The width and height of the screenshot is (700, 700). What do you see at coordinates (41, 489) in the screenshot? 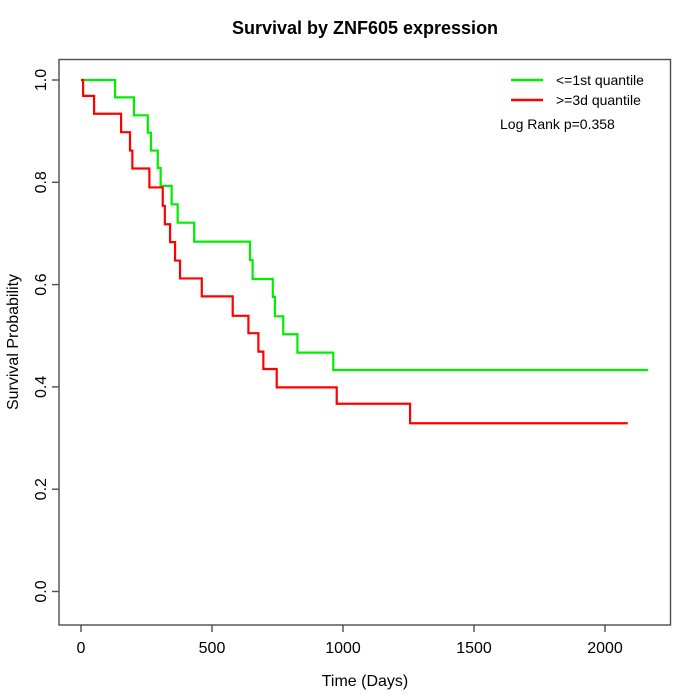
I see `y-tick-label: 0.2` at bounding box center [41, 489].